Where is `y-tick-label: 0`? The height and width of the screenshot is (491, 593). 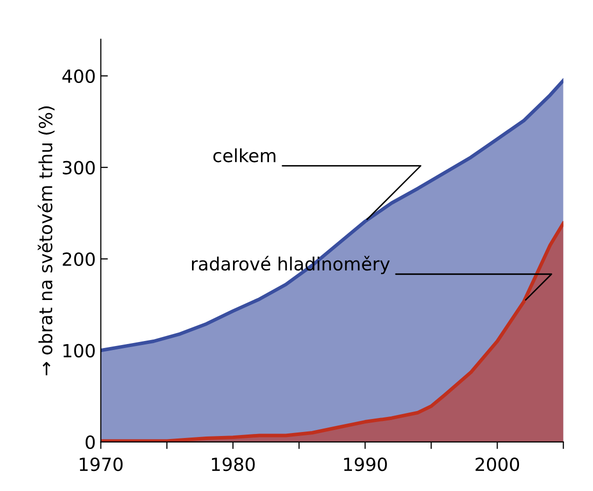 y-tick-label: 0 is located at coordinates (90, 442).